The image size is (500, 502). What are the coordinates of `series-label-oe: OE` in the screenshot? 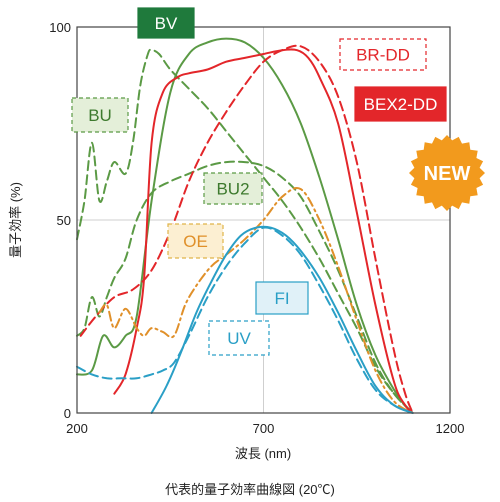 It's located at (195, 241).